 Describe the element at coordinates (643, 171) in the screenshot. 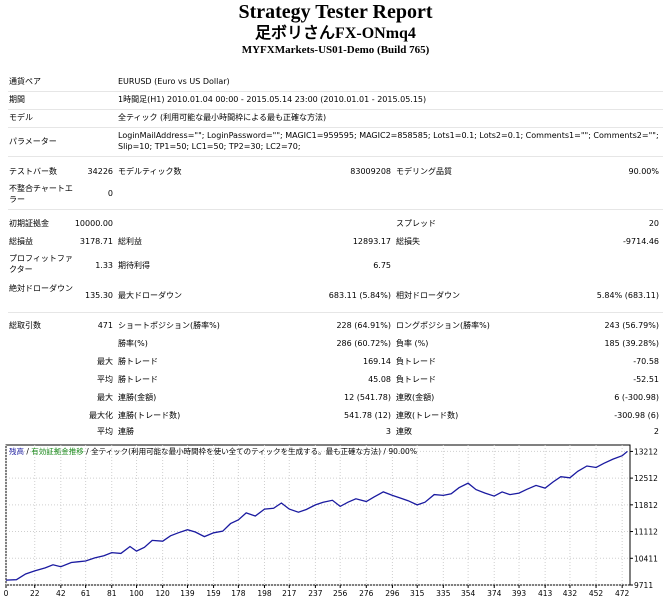

I see `quality-value: 90.00%` at that location.